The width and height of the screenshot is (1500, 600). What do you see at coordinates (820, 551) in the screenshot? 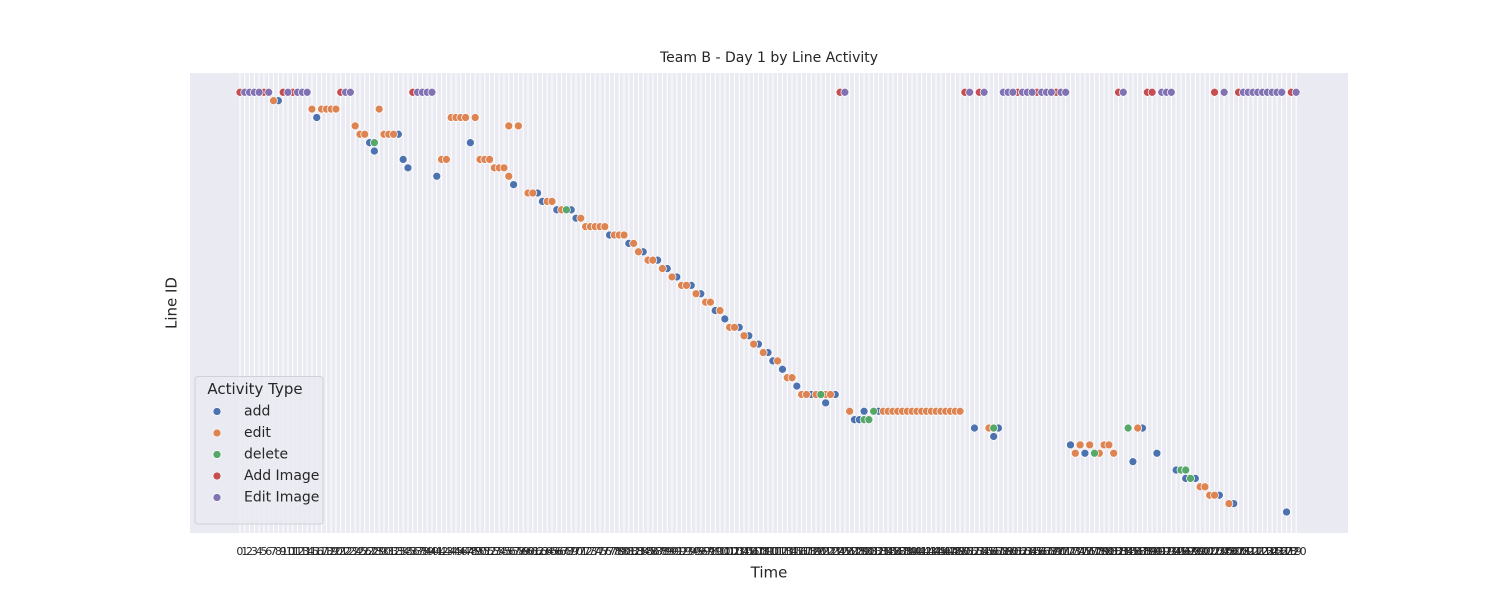
I see `x-tick-label: 121` at bounding box center [820, 551].